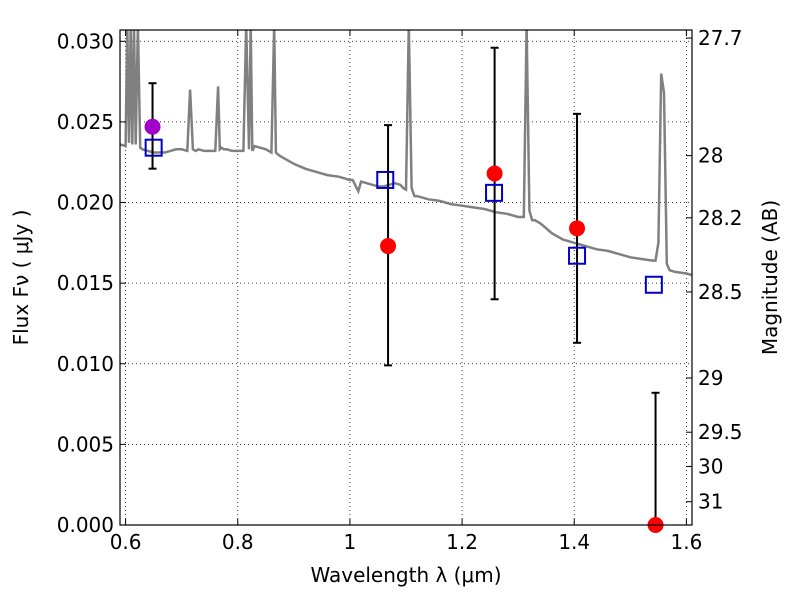  Describe the element at coordinates (714, 270) in the screenshot. I see `right-axis-ticks: 27.7 28 28.2 28.5 29 29.5 30 31` at that location.